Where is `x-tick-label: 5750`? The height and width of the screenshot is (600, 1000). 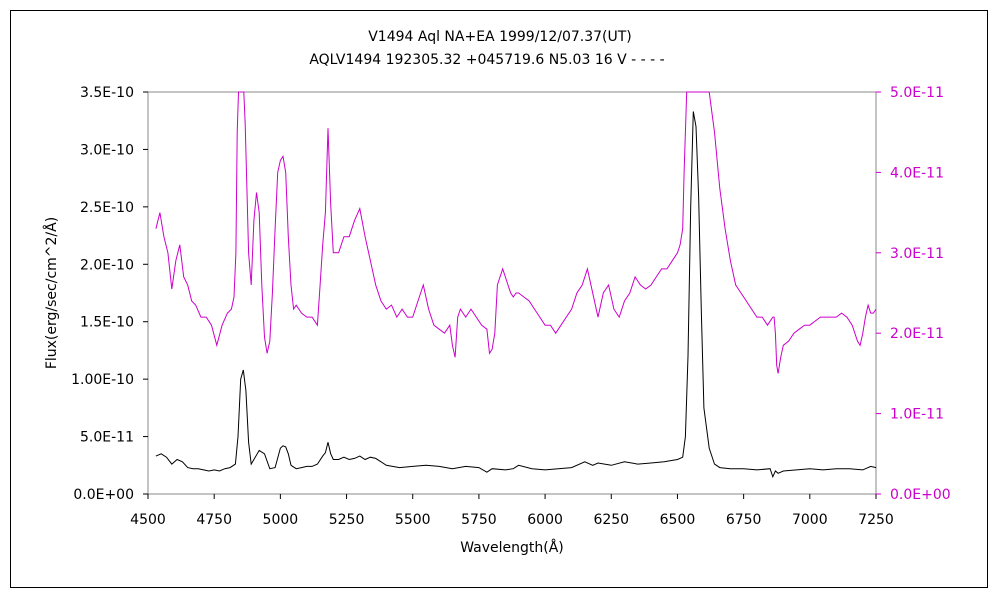
x-tick-label: 5750 is located at coordinates (479, 520).